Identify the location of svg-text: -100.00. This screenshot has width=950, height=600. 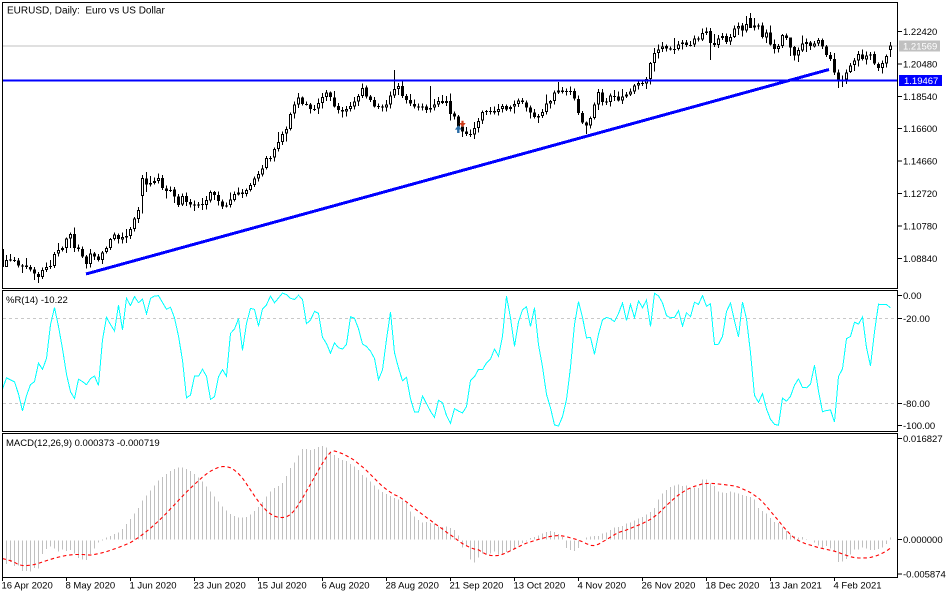
(919, 426).